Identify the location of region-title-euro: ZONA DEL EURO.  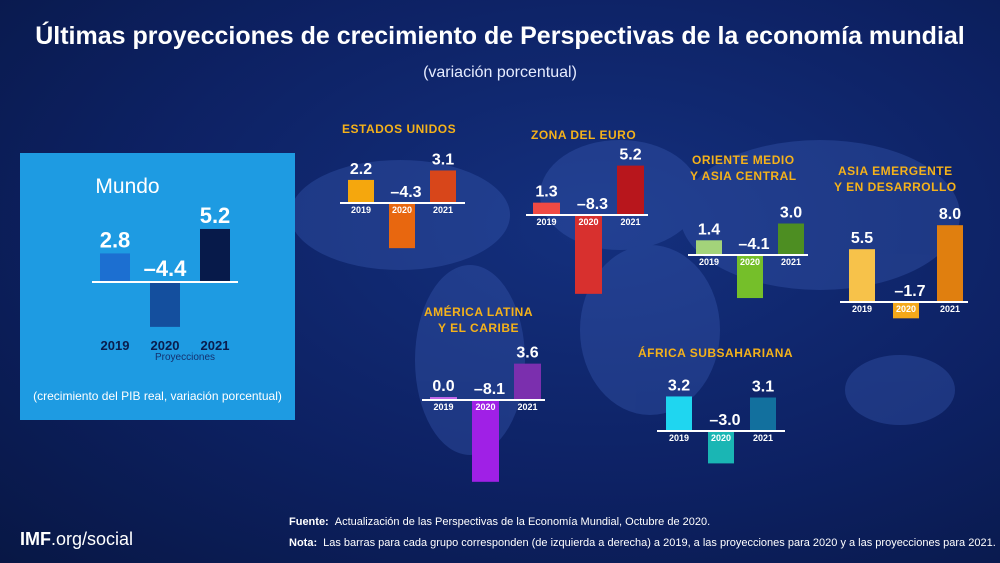
(584, 135).